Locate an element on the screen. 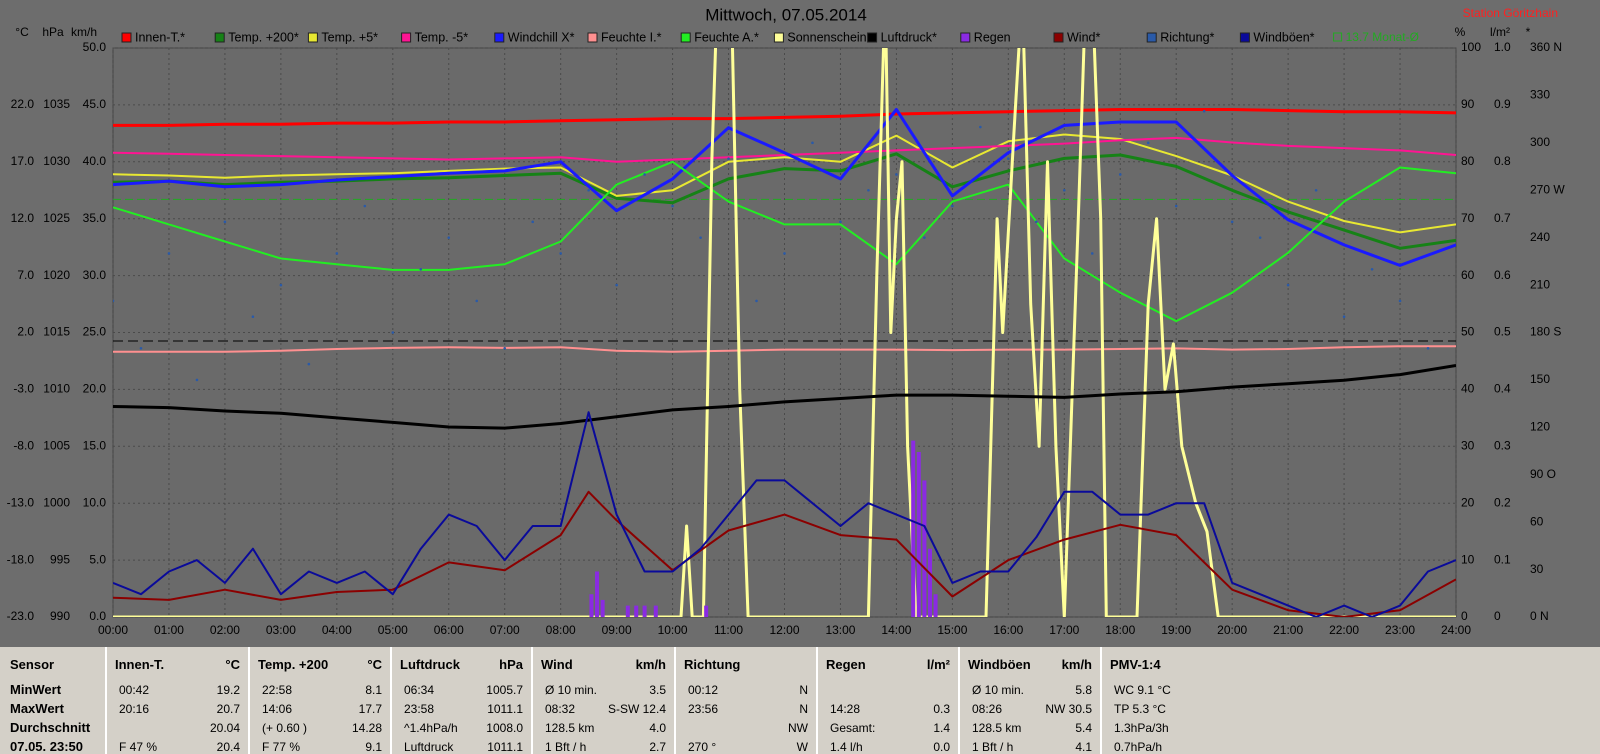 This screenshot has height=754, width=1600. table-unit: hPa is located at coordinates (511, 664).